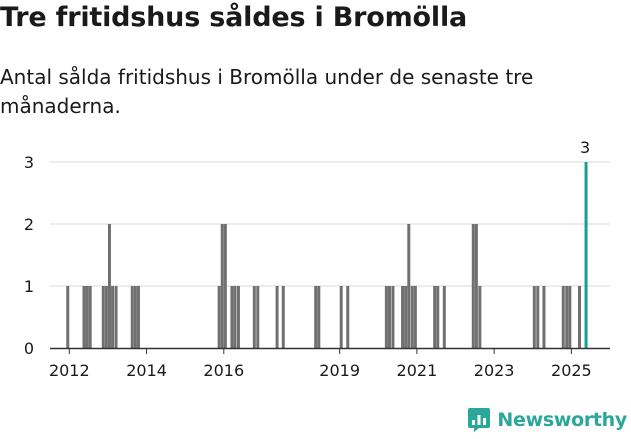  Describe the element at coordinates (571, 370) in the screenshot. I see `x-tick-label: 2025` at that location.